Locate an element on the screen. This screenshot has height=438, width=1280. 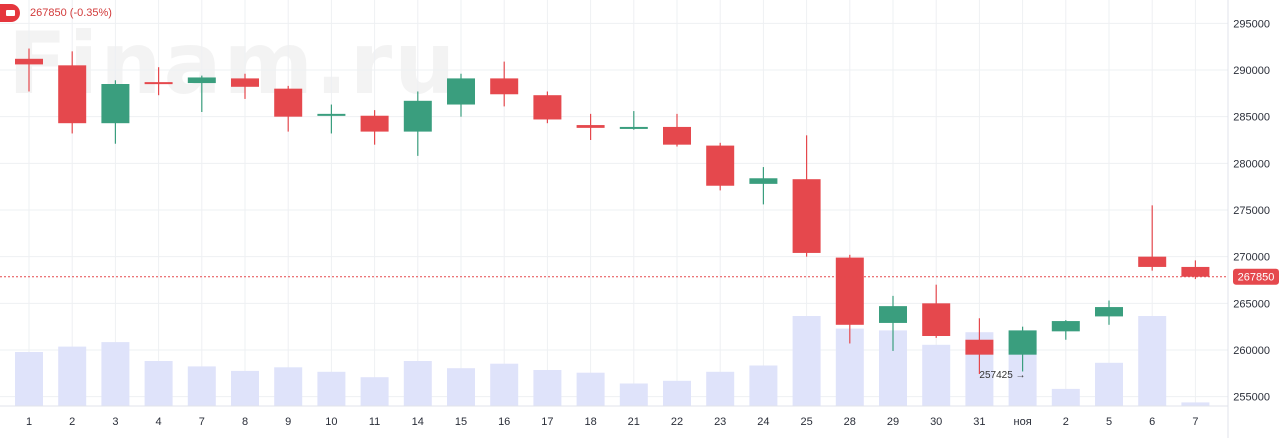
x-tick-label: 21 is located at coordinates (634, 422).